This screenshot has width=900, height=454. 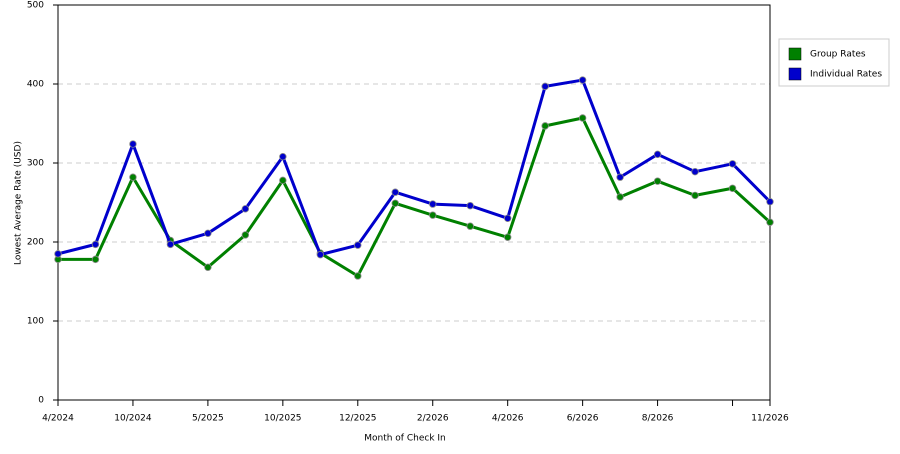 What do you see at coordinates (282, 419) in the screenshot?
I see `x-tick-label: 10/2025` at bounding box center [282, 419].